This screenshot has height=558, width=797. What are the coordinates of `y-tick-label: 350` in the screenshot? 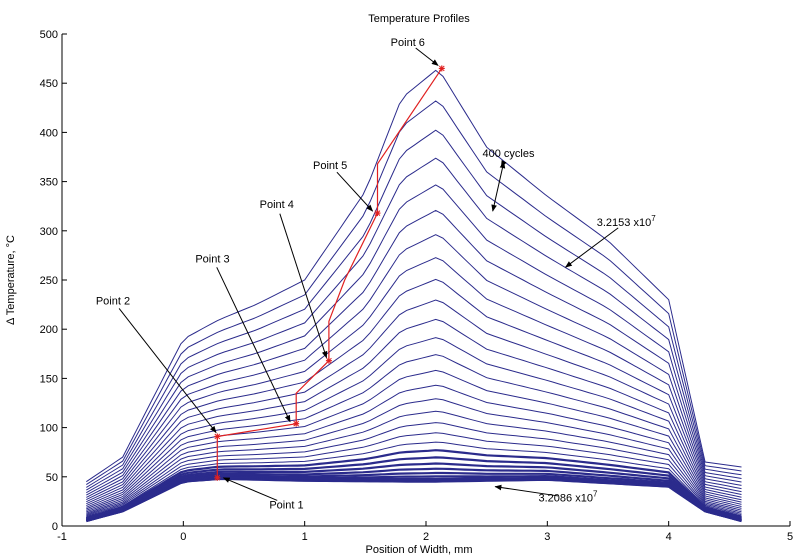 It's located at (49, 183).